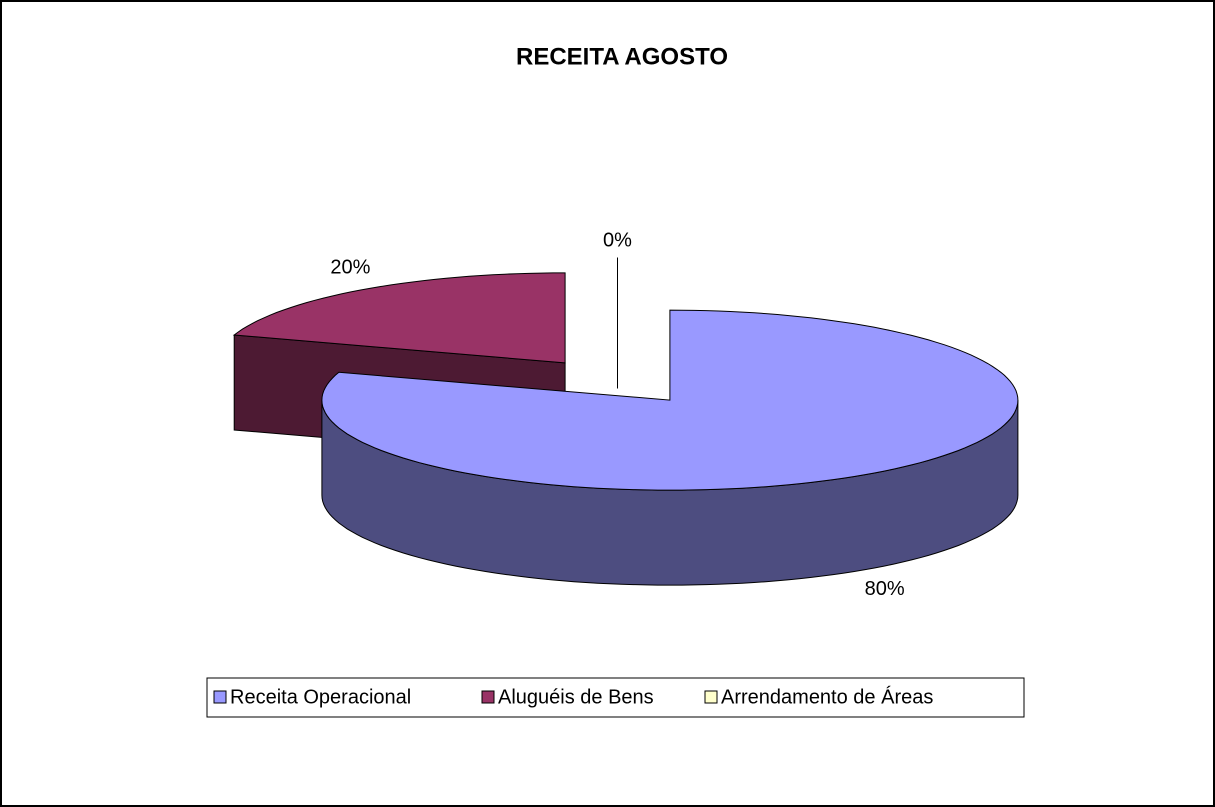 The height and width of the screenshot is (807, 1215). What do you see at coordinates (576, 697) in the screenshot?
I see `legend-label: Aluguéis de Bens` at bounding box center [576, 697].